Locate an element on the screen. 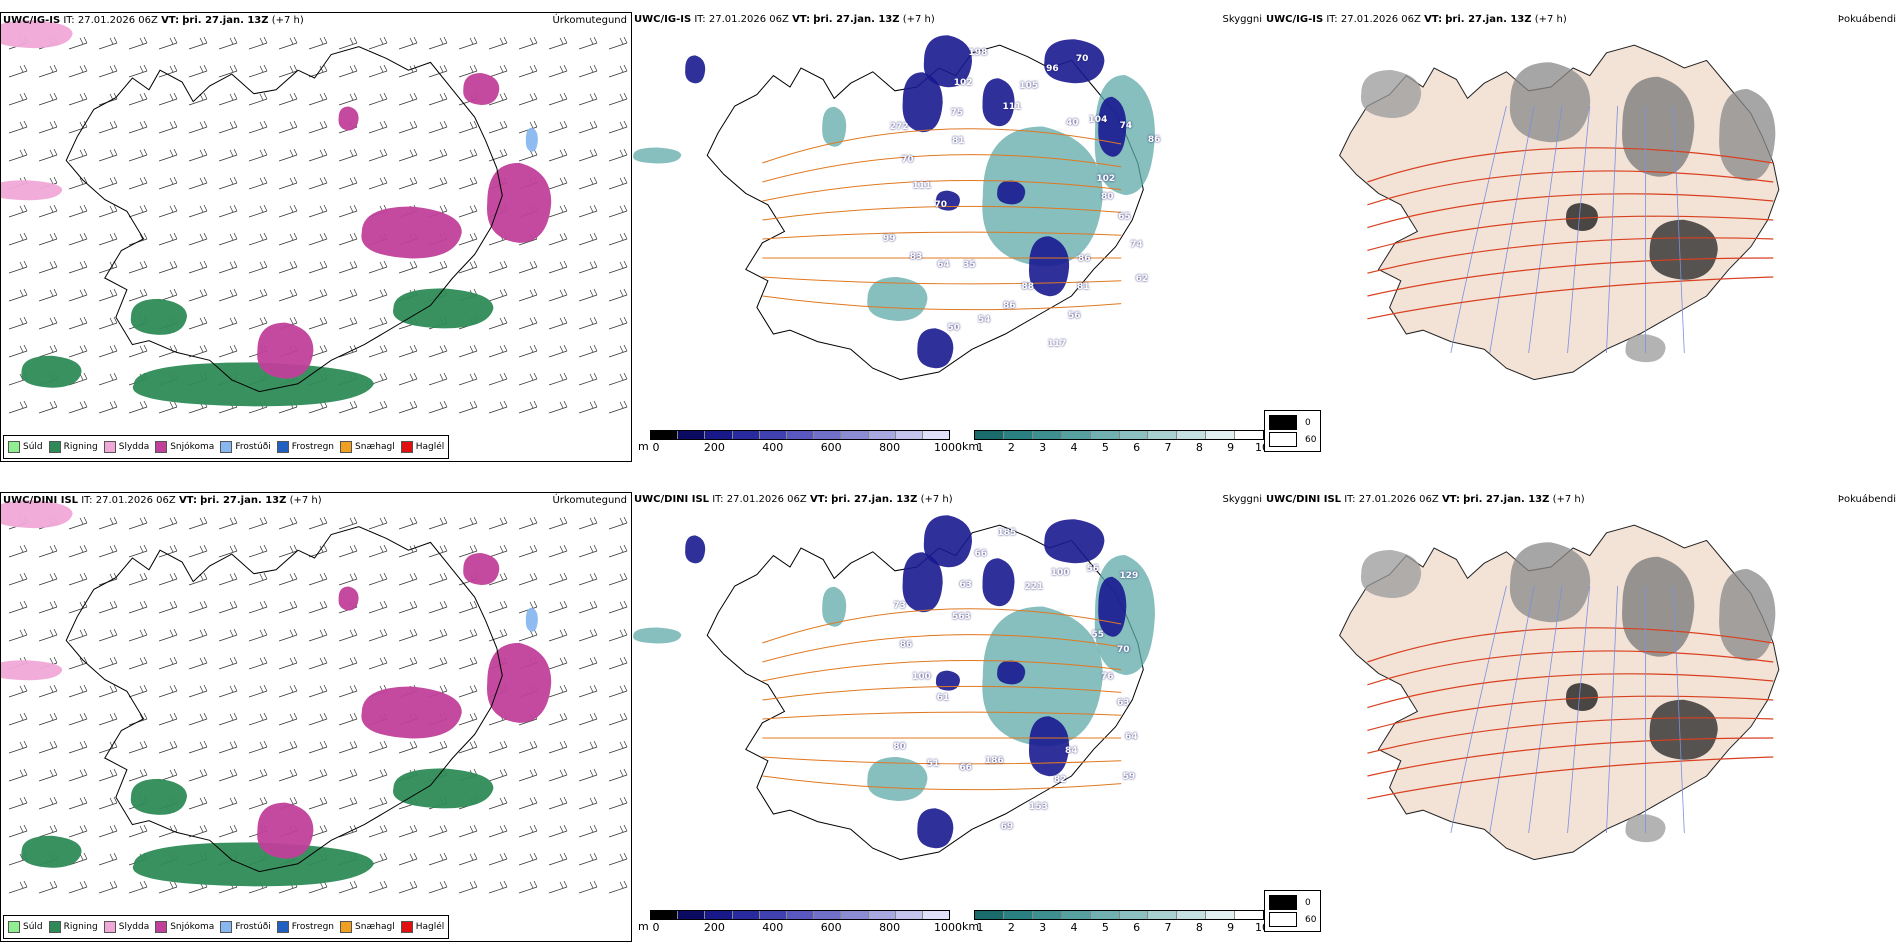 This screenshot has width=1900, height=950. colorbar-tick-label: 8 is located at coordinates (1199, 927).